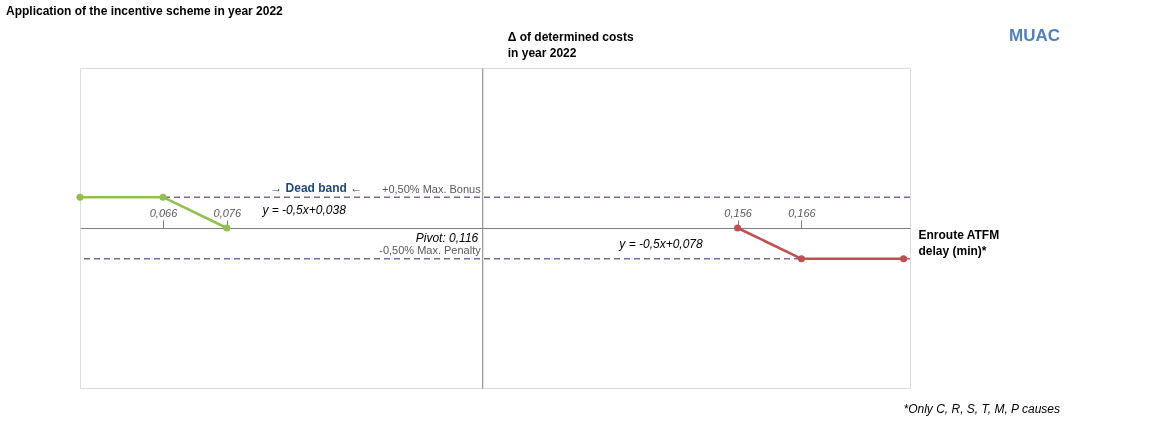 This screenshot has width=1157, height=436. What do you see at coordinates (571, 44) in the screenshot?
I see `y-axis-title: Δ of determined costs in year 2022` at bounding box center [571, 44].